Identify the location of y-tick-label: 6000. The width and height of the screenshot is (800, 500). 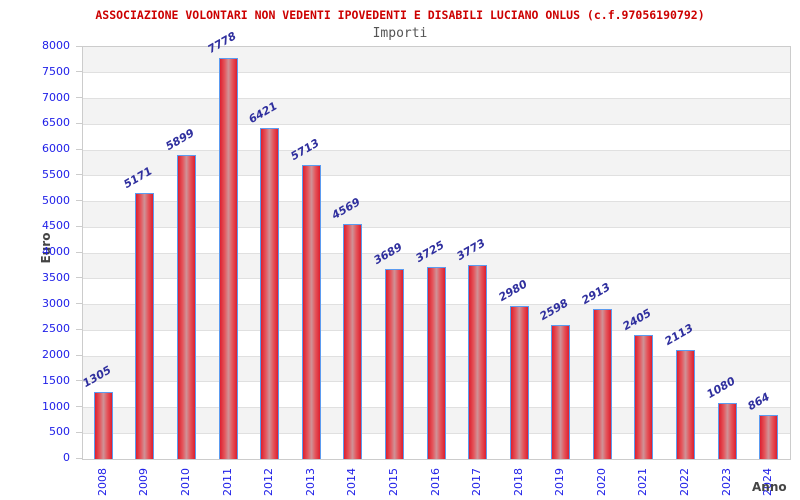
(56, 148).